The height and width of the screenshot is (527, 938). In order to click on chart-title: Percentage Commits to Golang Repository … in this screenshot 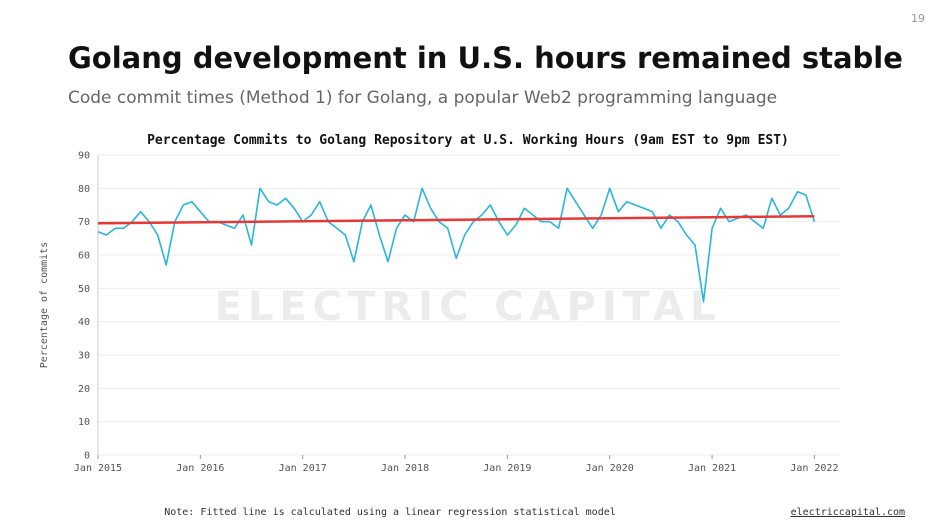, I will do `click(468, 140)`.